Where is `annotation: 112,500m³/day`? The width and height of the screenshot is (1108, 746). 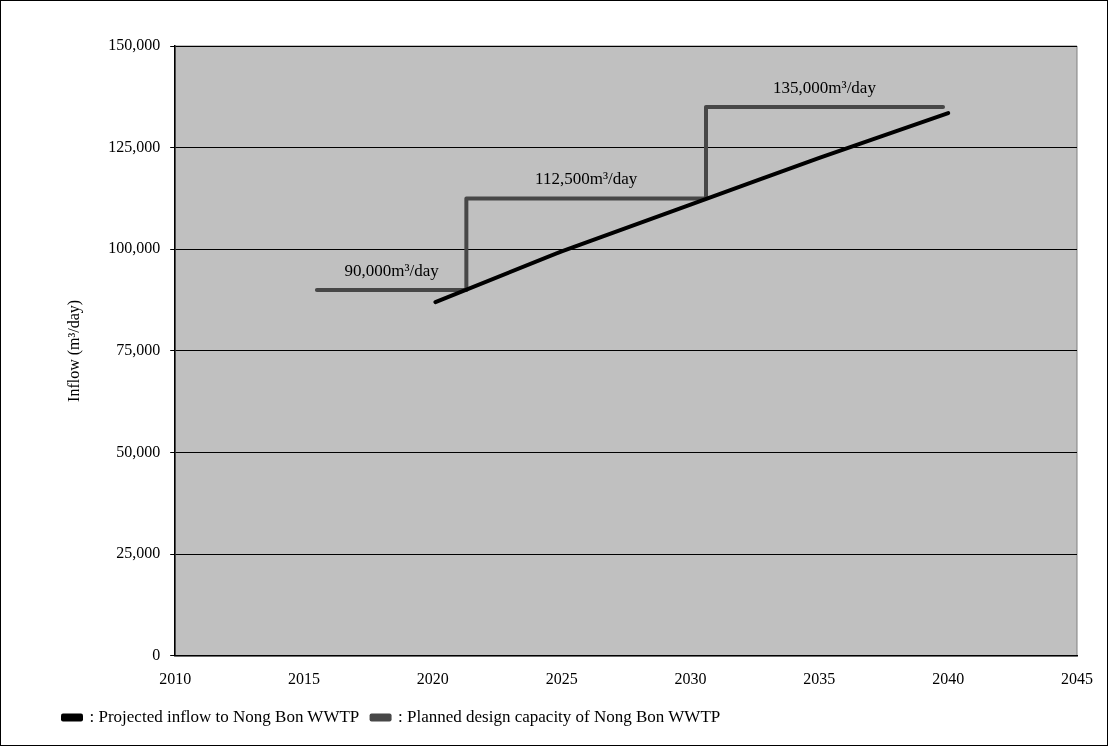
annotation: 112,500m³/day is located at coordinates (586, 179).